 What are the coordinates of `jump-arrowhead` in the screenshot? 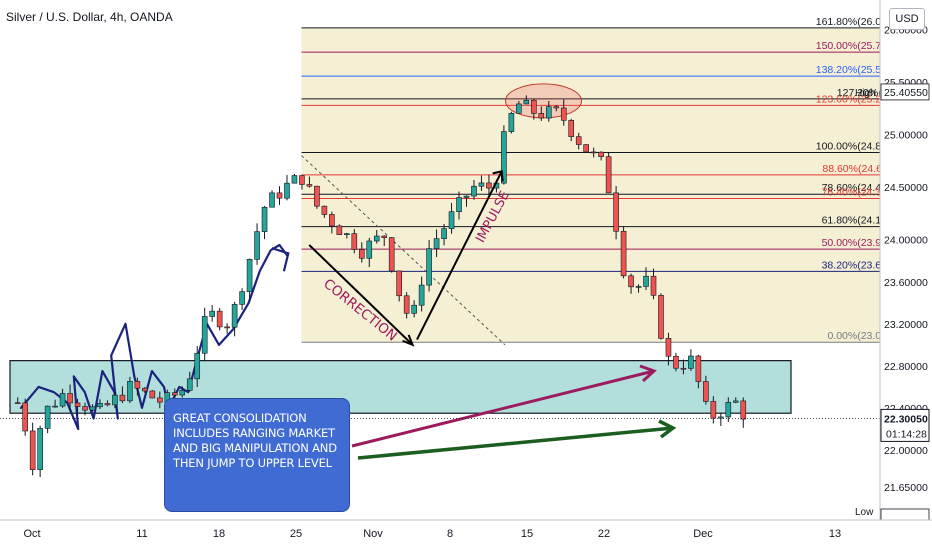 It's located at (667, 429).